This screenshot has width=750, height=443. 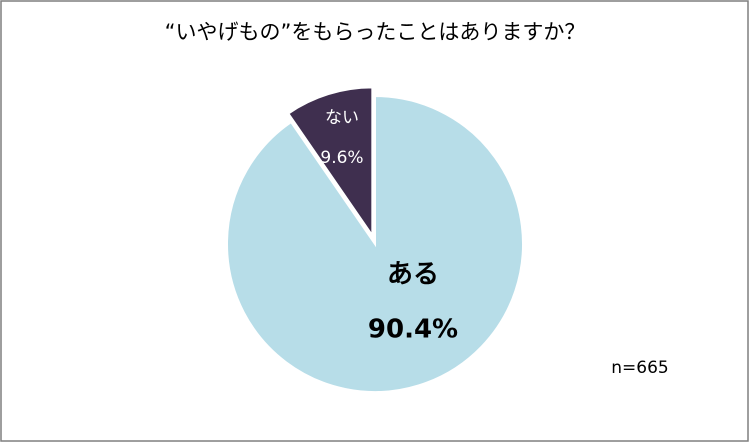 What do you see at coordinates (413, 275) in the screenshot?
I see `slice-label: ある` at bounding box center [413, 275].